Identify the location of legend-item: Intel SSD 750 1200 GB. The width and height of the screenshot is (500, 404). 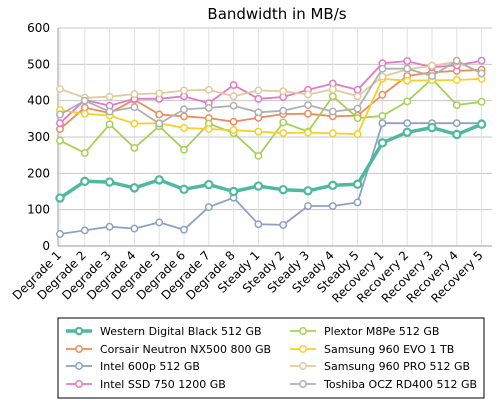
(146, 384).